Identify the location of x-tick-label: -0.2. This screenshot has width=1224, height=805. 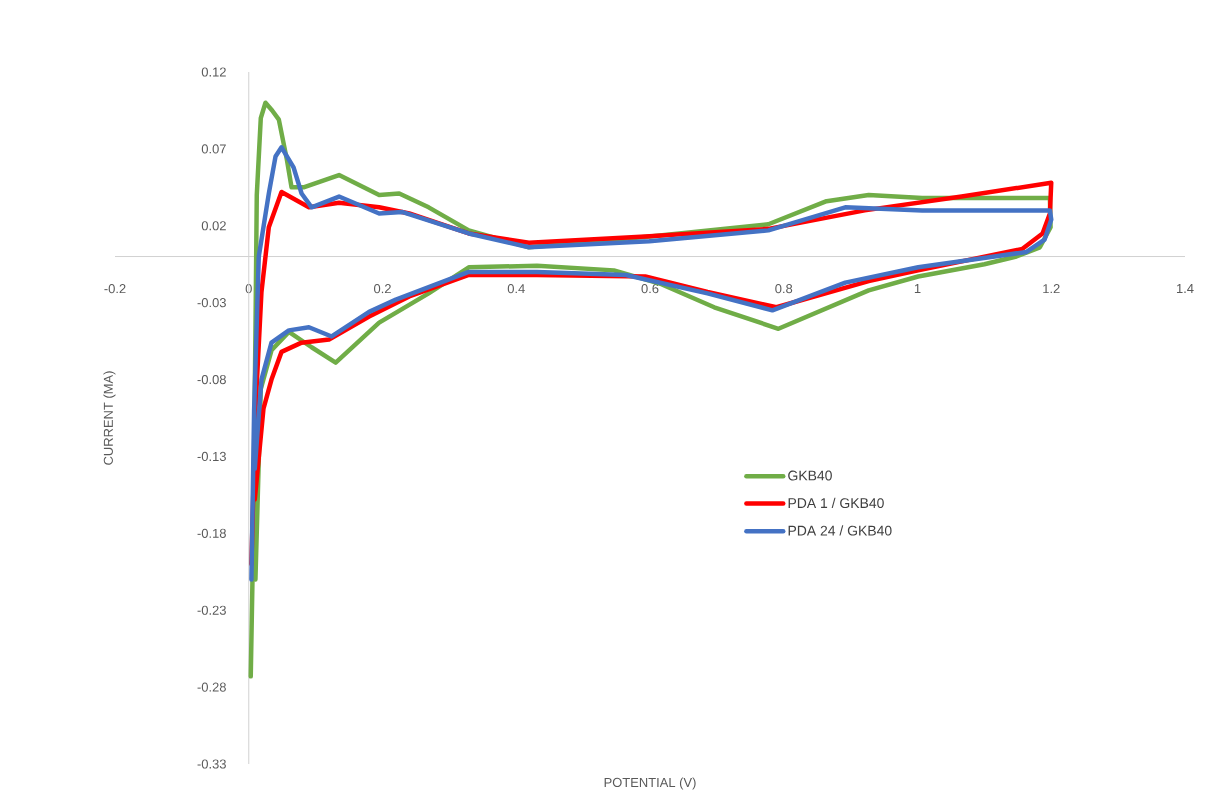
(115, 289).